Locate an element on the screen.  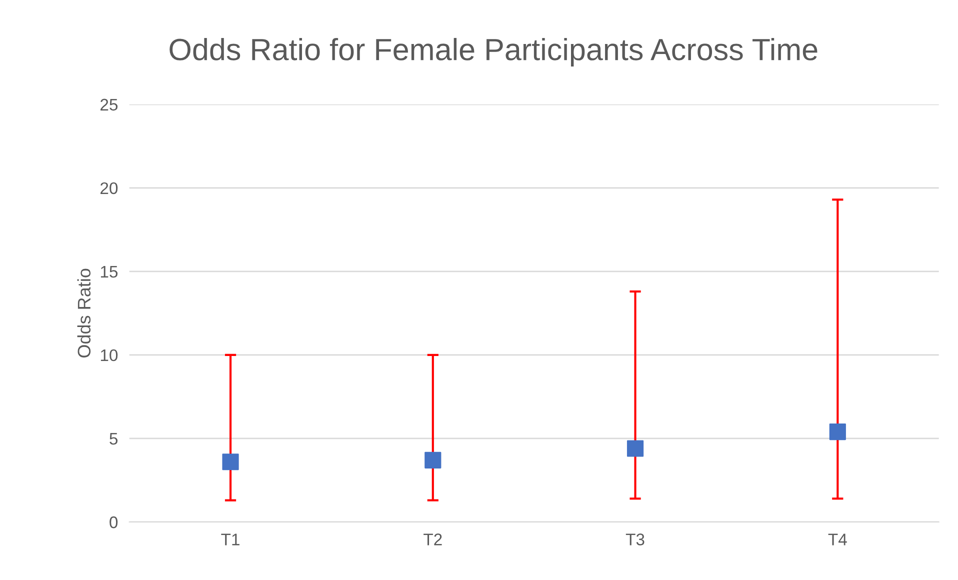
x-tick-label: T4 is located at coordinates (837, 540).